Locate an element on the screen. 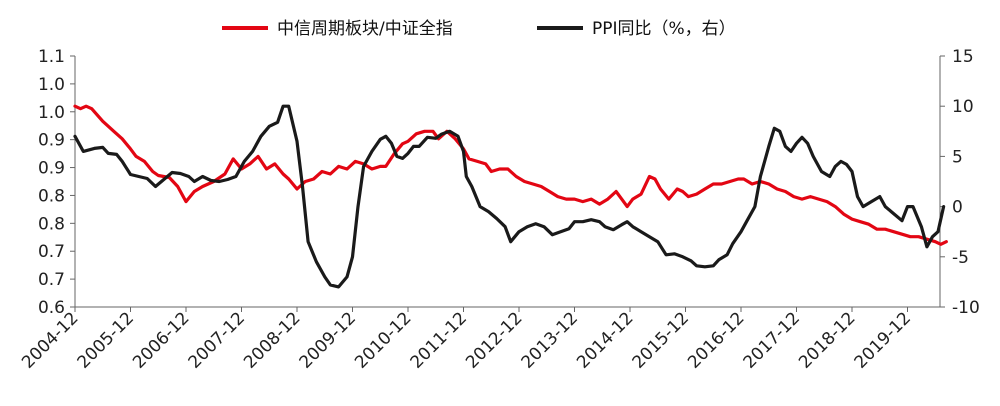 The height and width of the screenshot is (406, 1000). right-axis-tick-label: -10 is located at coordinates (966, 308).